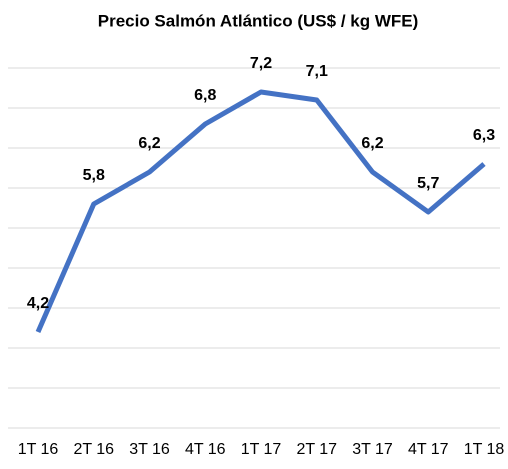 This screenshot has height=469, width=508. I want to click on x-tick-label: 4T 17, so click(428, 449).